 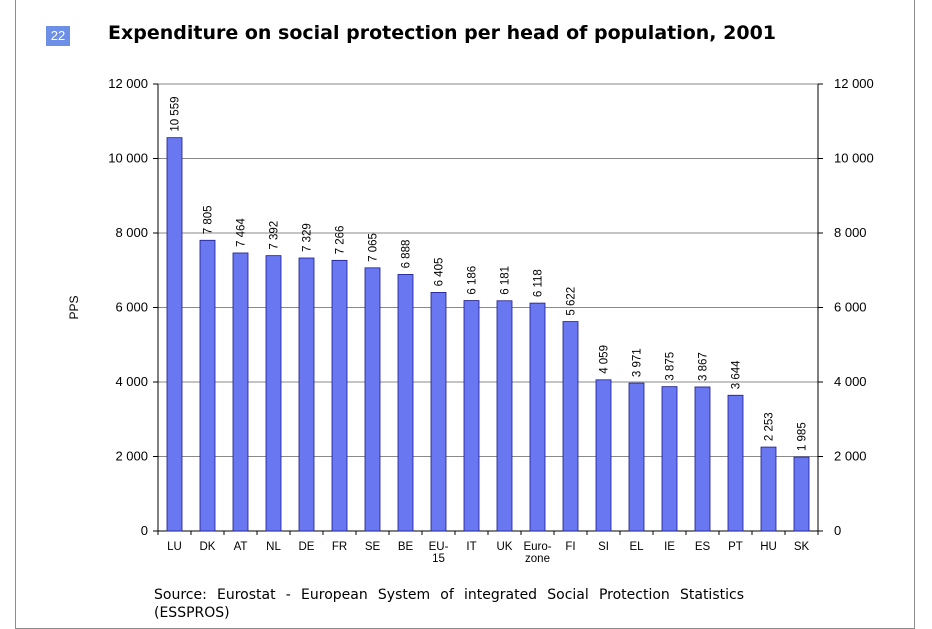 What do you see at coordinates (850, 307) in the screenshot?
I see `y2-tick-label: 6 000` at bounding box center [850, 307].